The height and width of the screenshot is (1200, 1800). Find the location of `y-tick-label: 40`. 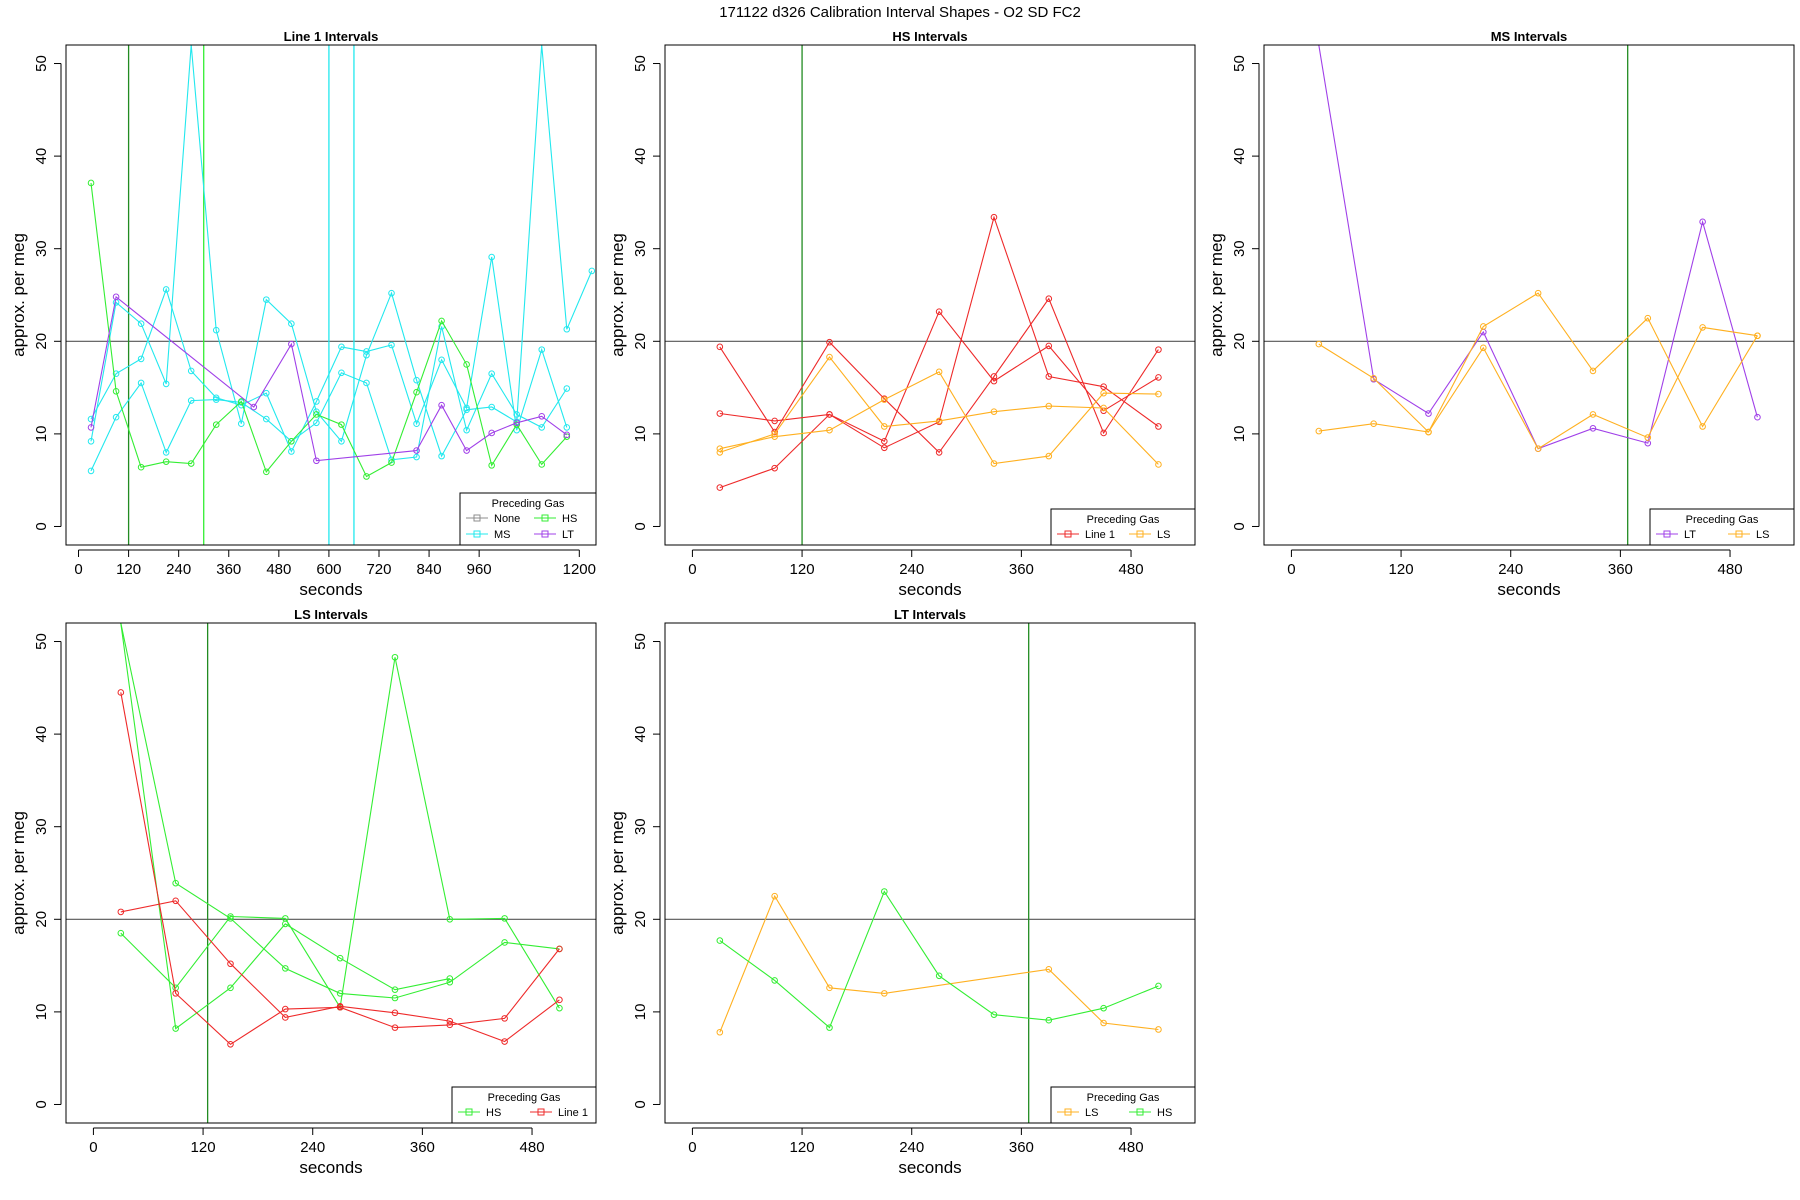

y-tick-label: 40 is located at coordinates (640, 156).